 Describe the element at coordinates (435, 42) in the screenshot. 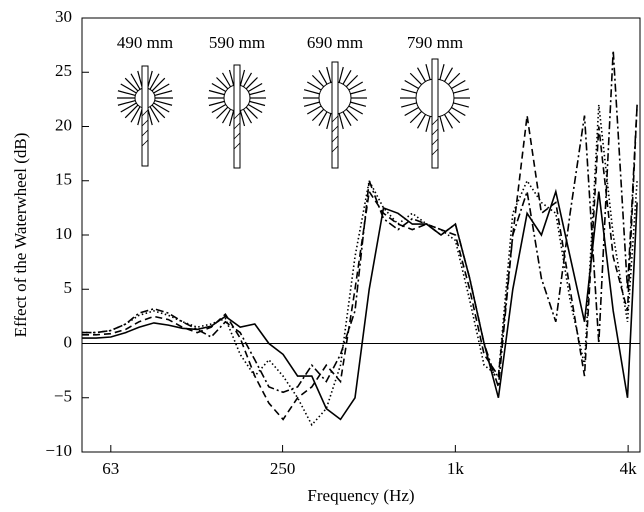

I see `legend-label: 790 mm` at that location.